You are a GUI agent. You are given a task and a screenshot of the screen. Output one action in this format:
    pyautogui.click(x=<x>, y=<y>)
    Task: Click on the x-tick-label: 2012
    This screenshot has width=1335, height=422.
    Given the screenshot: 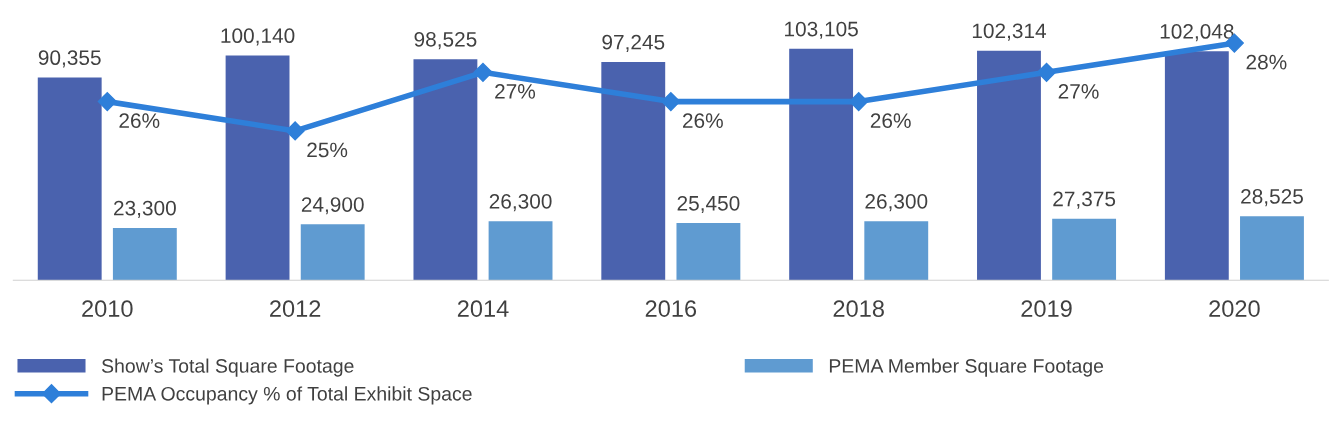 What is the action you would take?
    pyautogui.click(x=295, y=308)
    